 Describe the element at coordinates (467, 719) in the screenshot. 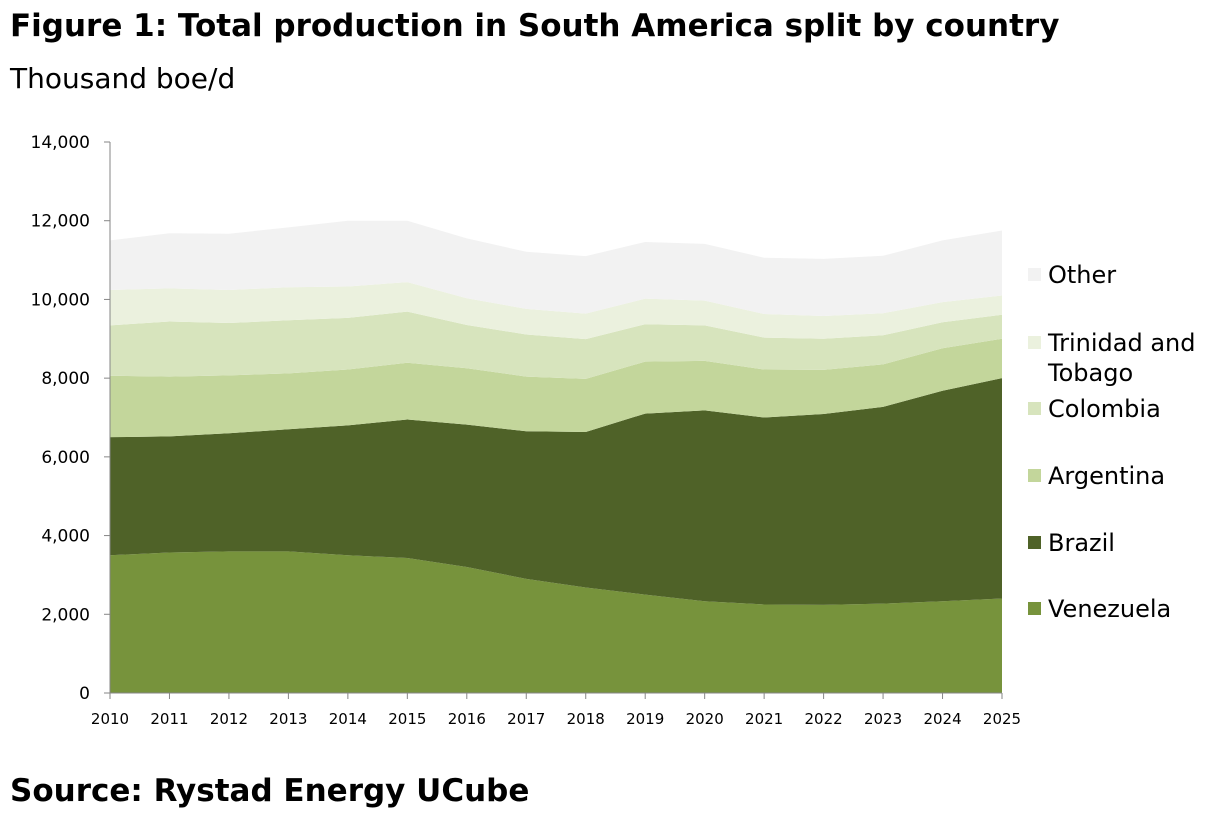

I see `x-tick-label: 2016` at that location.